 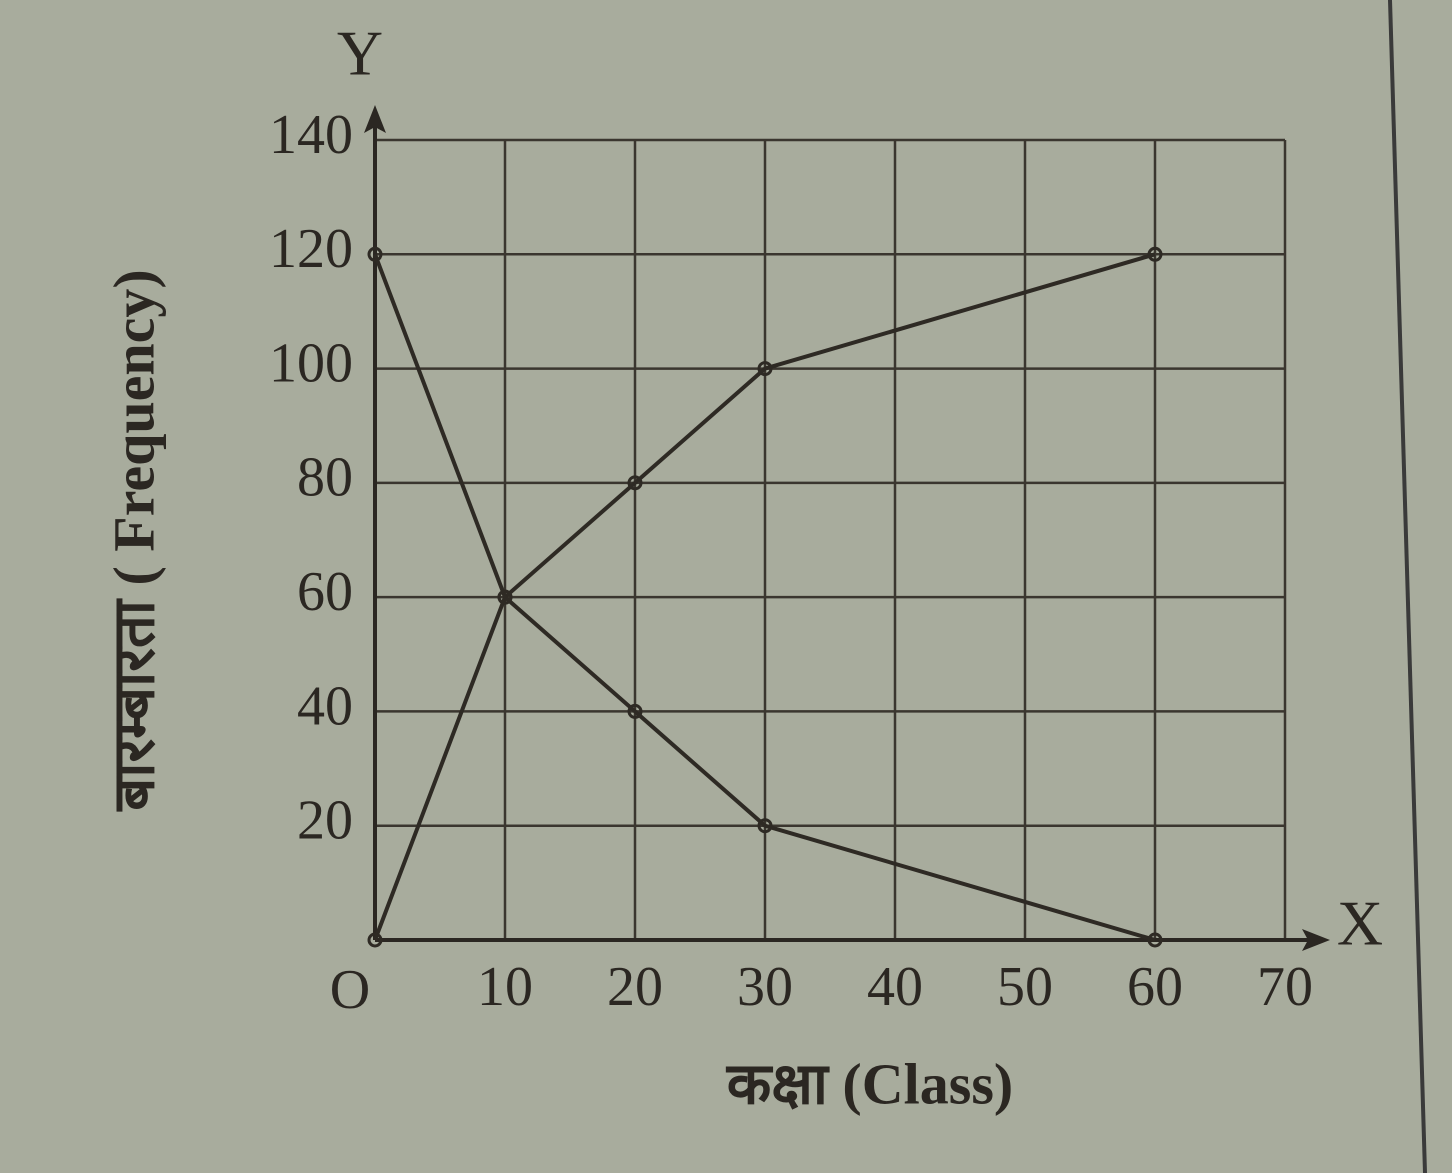 I want to click on x-axis-title: कक्षा (Class), so click(x=869, y=1083).